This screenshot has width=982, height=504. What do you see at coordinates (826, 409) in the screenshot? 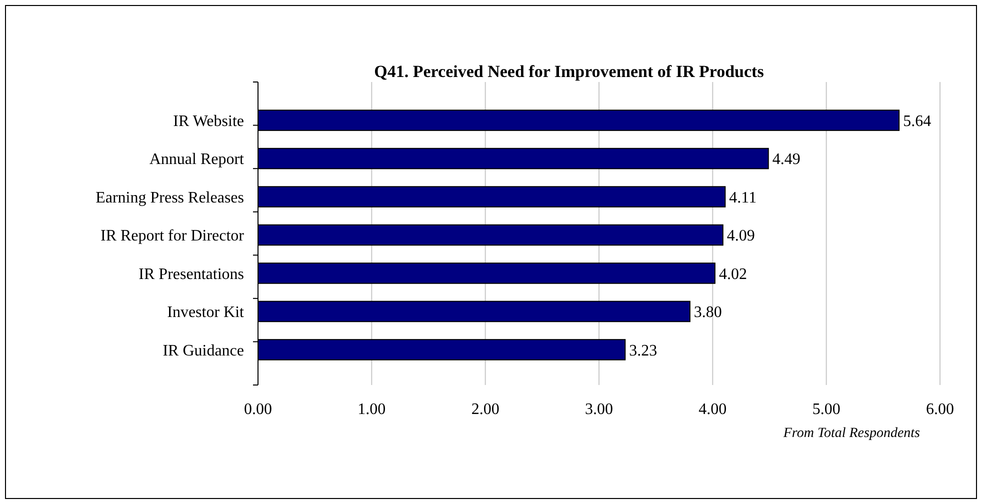
I see `x-tick-label: 5.00` at bounding box center [826, 409].